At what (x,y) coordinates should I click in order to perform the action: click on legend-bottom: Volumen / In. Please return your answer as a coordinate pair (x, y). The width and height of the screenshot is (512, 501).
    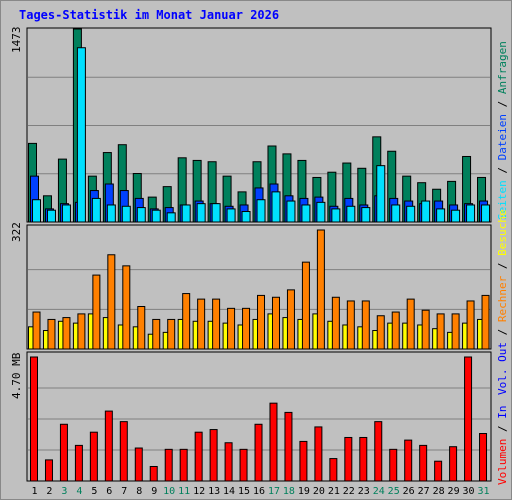
    Looking at the image, I should click on (502, 445).